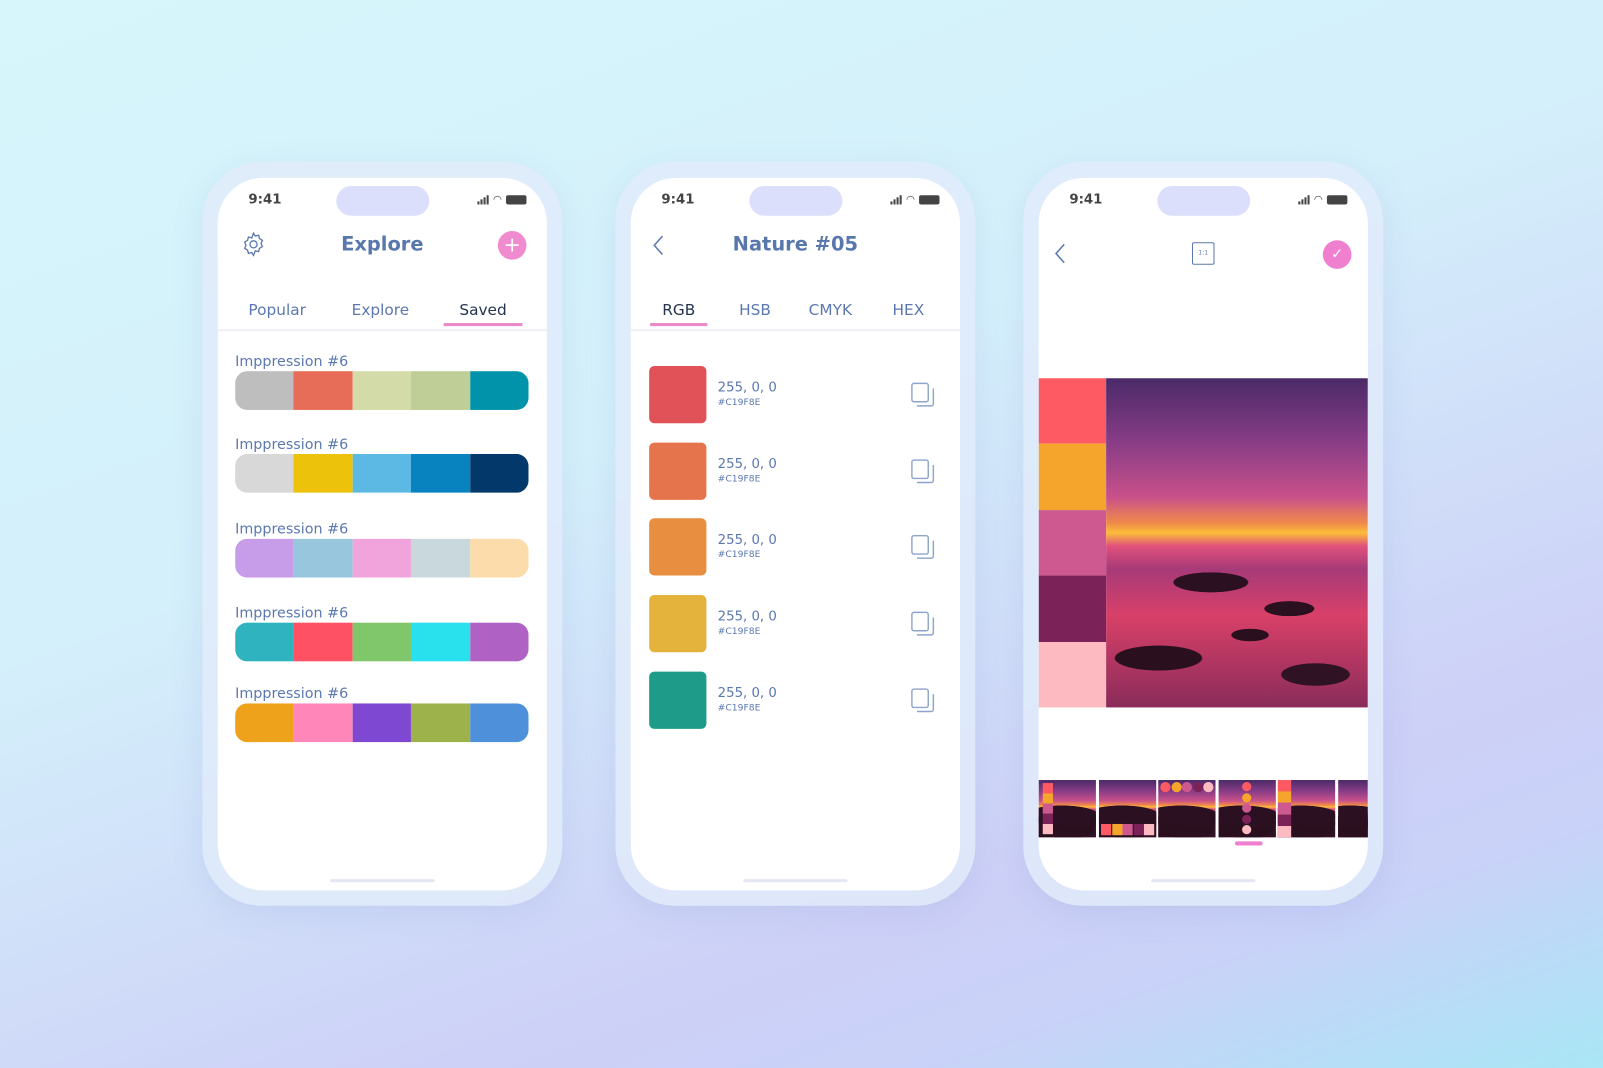 The image size is (1603, 1068). What do you see at coordinates (1248, 843) in the screenshot?
I see `selected-indicator` at bounding box center [1248, 843].